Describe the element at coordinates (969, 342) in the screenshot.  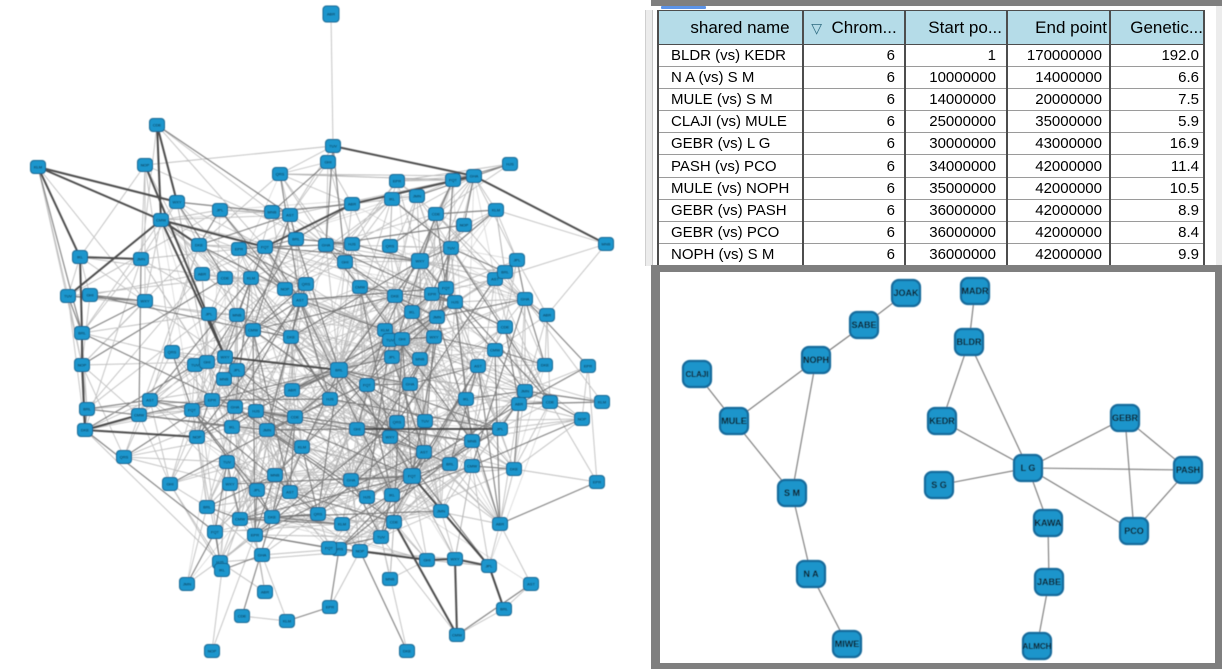
I see `svg-text: BLDR` at that location.